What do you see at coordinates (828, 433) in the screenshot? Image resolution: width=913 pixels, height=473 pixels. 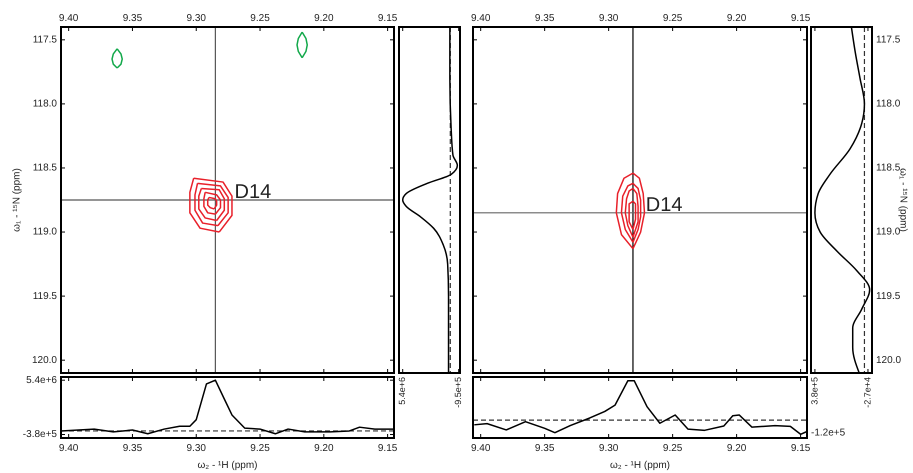 I see `text: -1.2e+5` at bounding box center [828, 433].